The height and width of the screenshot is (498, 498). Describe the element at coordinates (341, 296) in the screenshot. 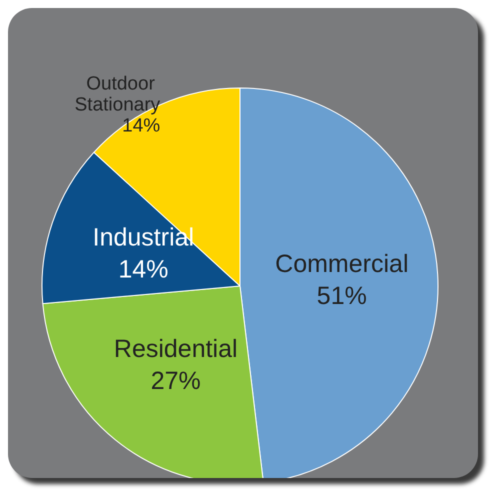

I see `data-label: 51%` at that location.